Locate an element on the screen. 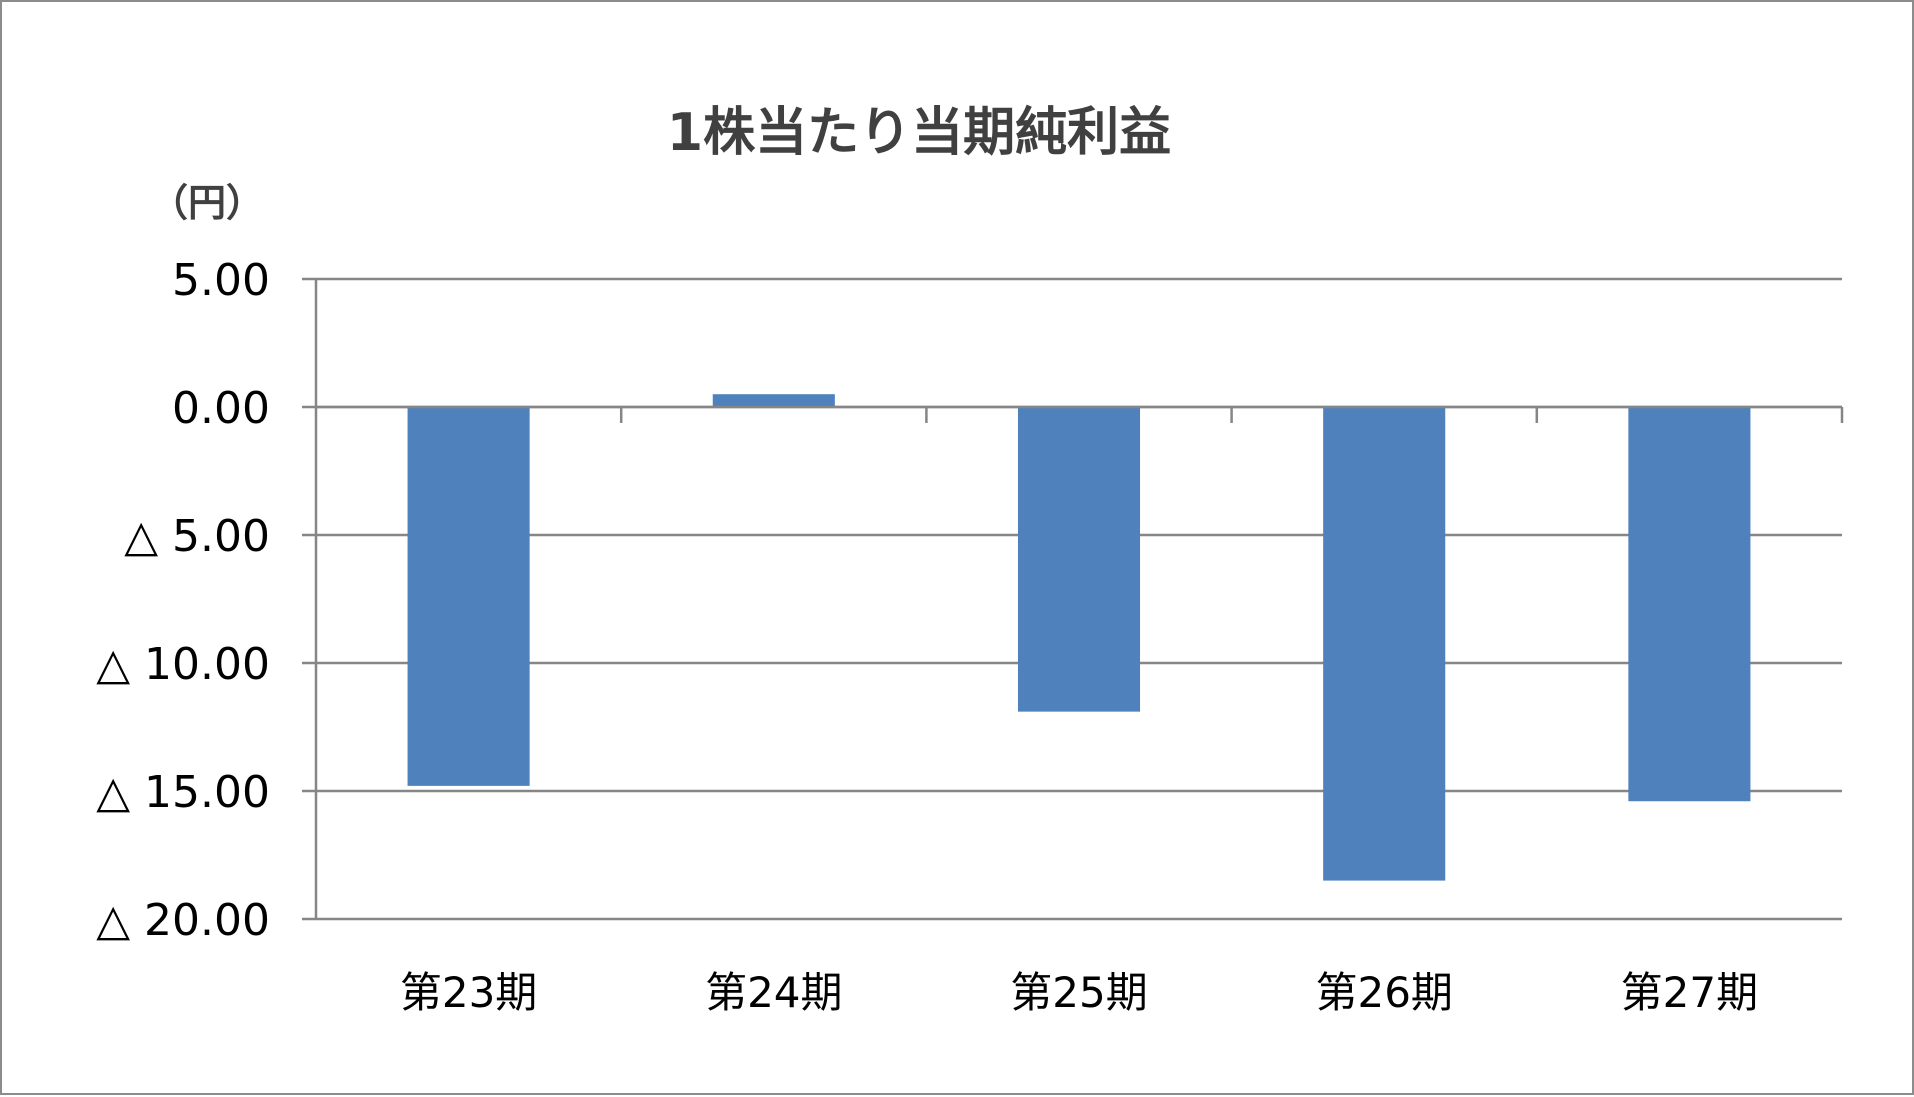 This screenshot has width=1914, height=1097. y-tick-label: △ 20.00 is located at coordinates (183, 920).